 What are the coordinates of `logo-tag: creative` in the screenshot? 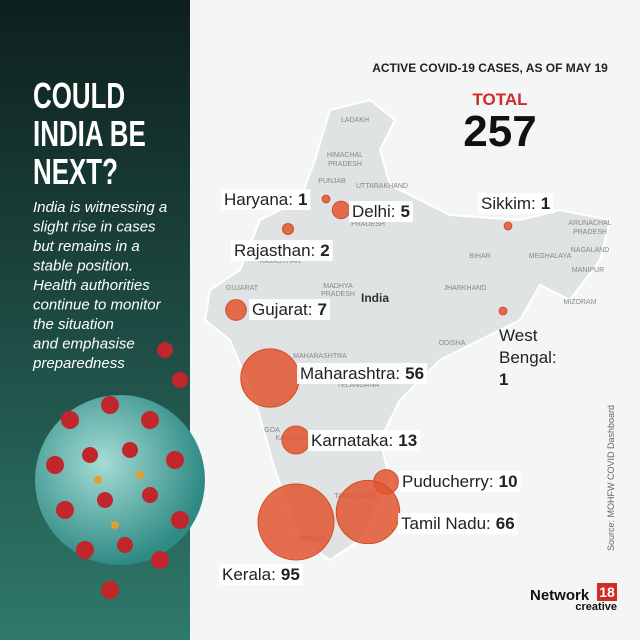 It's located at (596, 607).